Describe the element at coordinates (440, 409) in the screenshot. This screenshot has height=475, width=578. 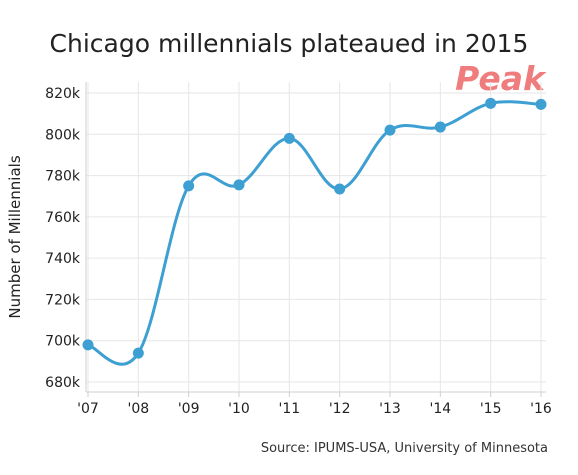
I see `x-tick-label: '14` at that location.